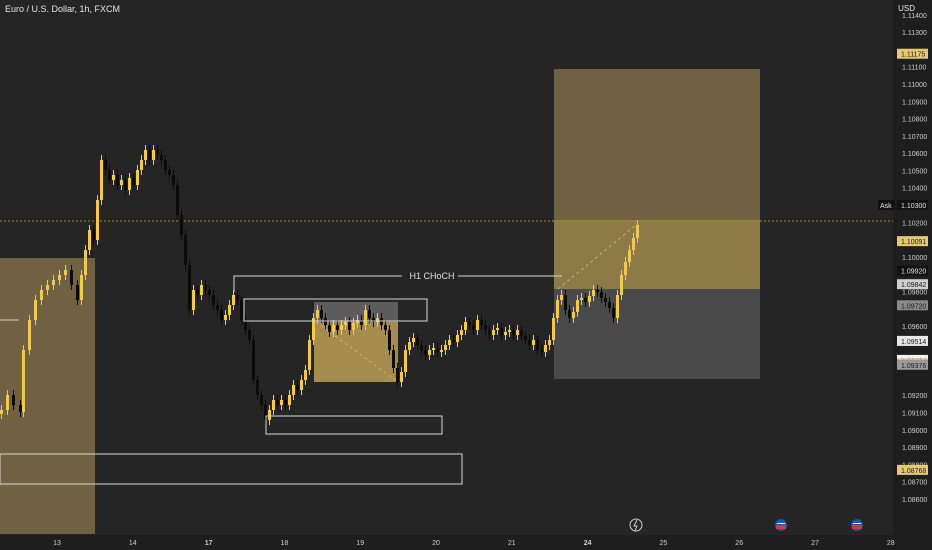 This screenshot has height=550, width=932. I want to click on position-diagonal, so click(597, 257).